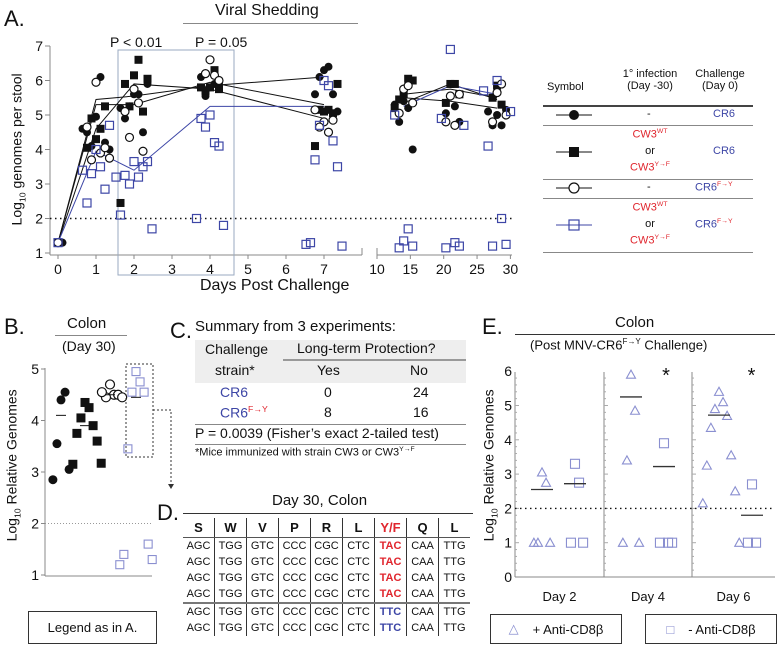 This screenshot has height=647, width=782. Describe the element at coordinates (328, 392) in the screenshot. I see `row-cr6-yes: 0` at that location.